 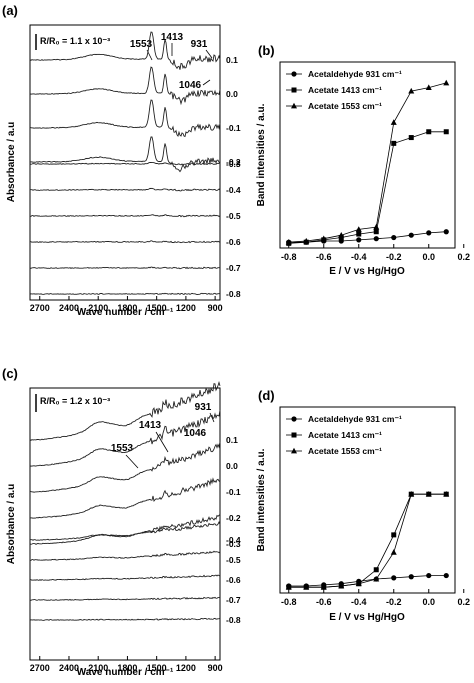 What do you see at coordinates (428, 602) in the screenshot?
I see `x-tick-label: 0.0` at bounding box center [428, 602].